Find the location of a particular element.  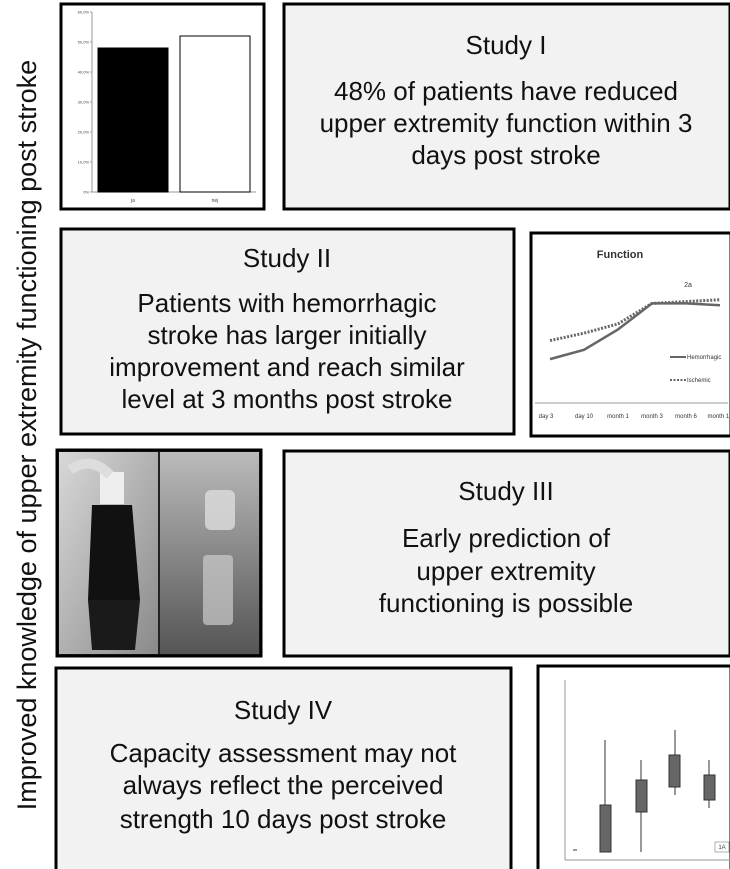

study-title: Study III is located at coordinates (505, 491).